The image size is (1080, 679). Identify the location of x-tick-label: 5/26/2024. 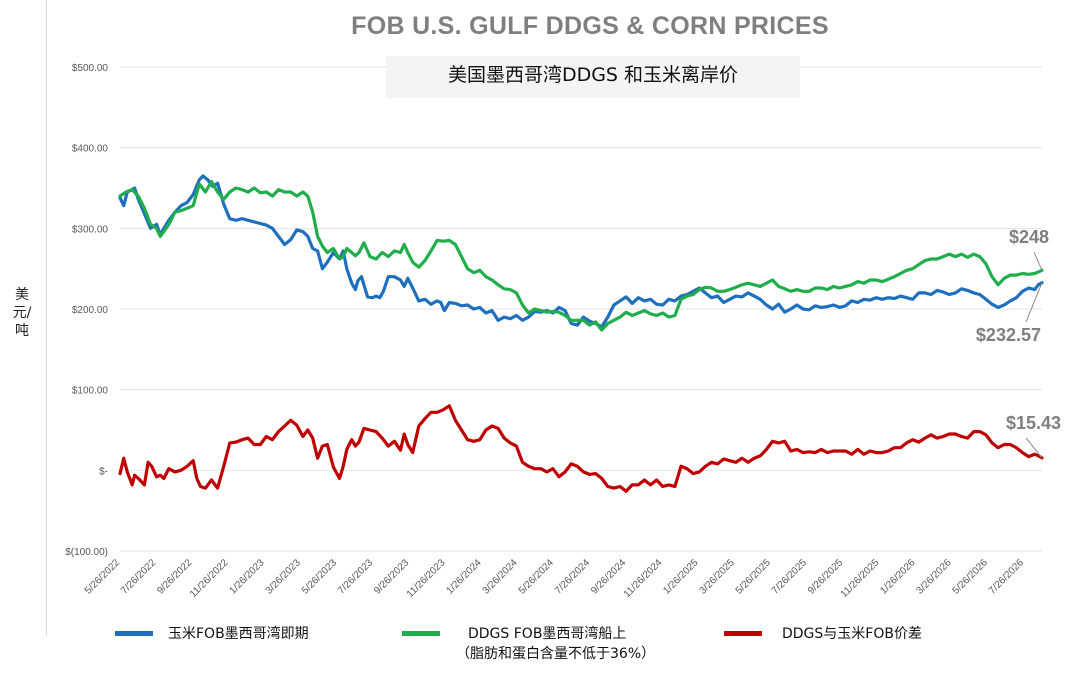
(537, 577).